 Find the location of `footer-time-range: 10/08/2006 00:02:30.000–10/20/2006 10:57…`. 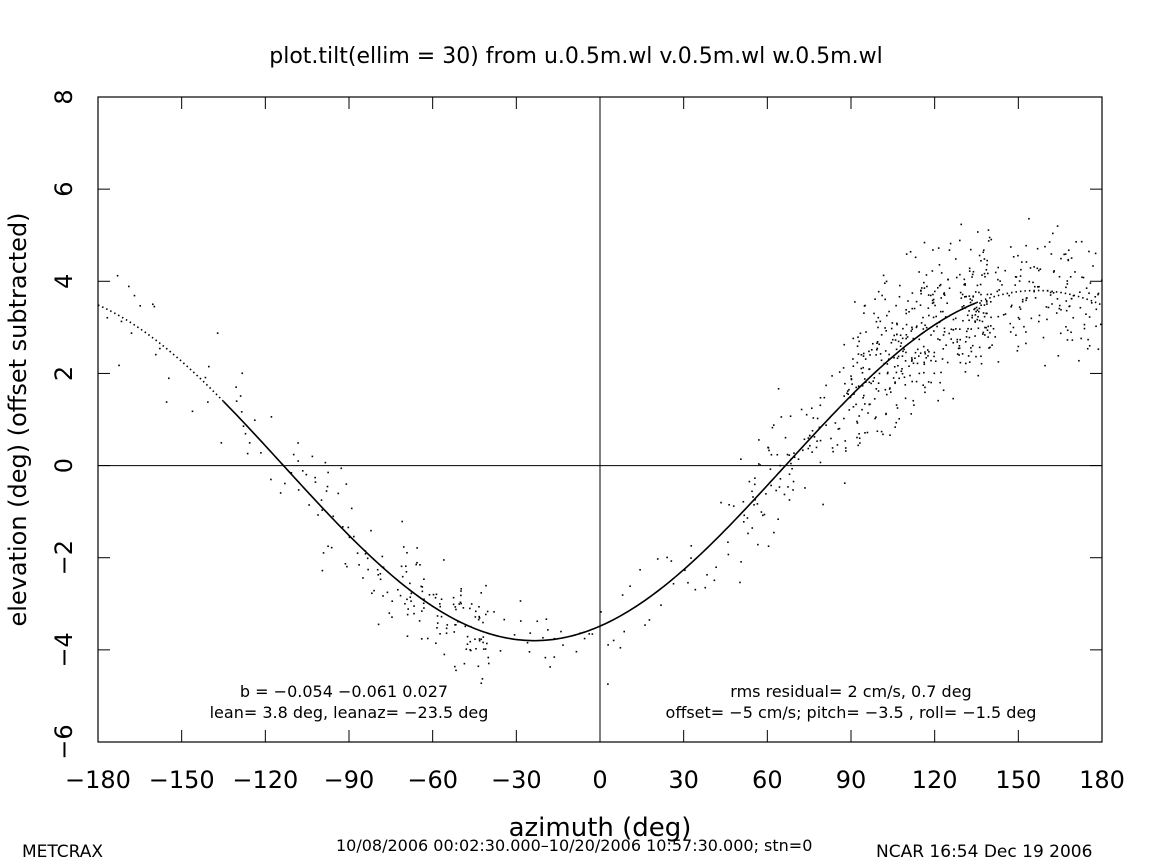

footer-time-range: 10/08/2006 00:02:30.000–10/20/2006 10:57… is located at coordinates (574, 845).